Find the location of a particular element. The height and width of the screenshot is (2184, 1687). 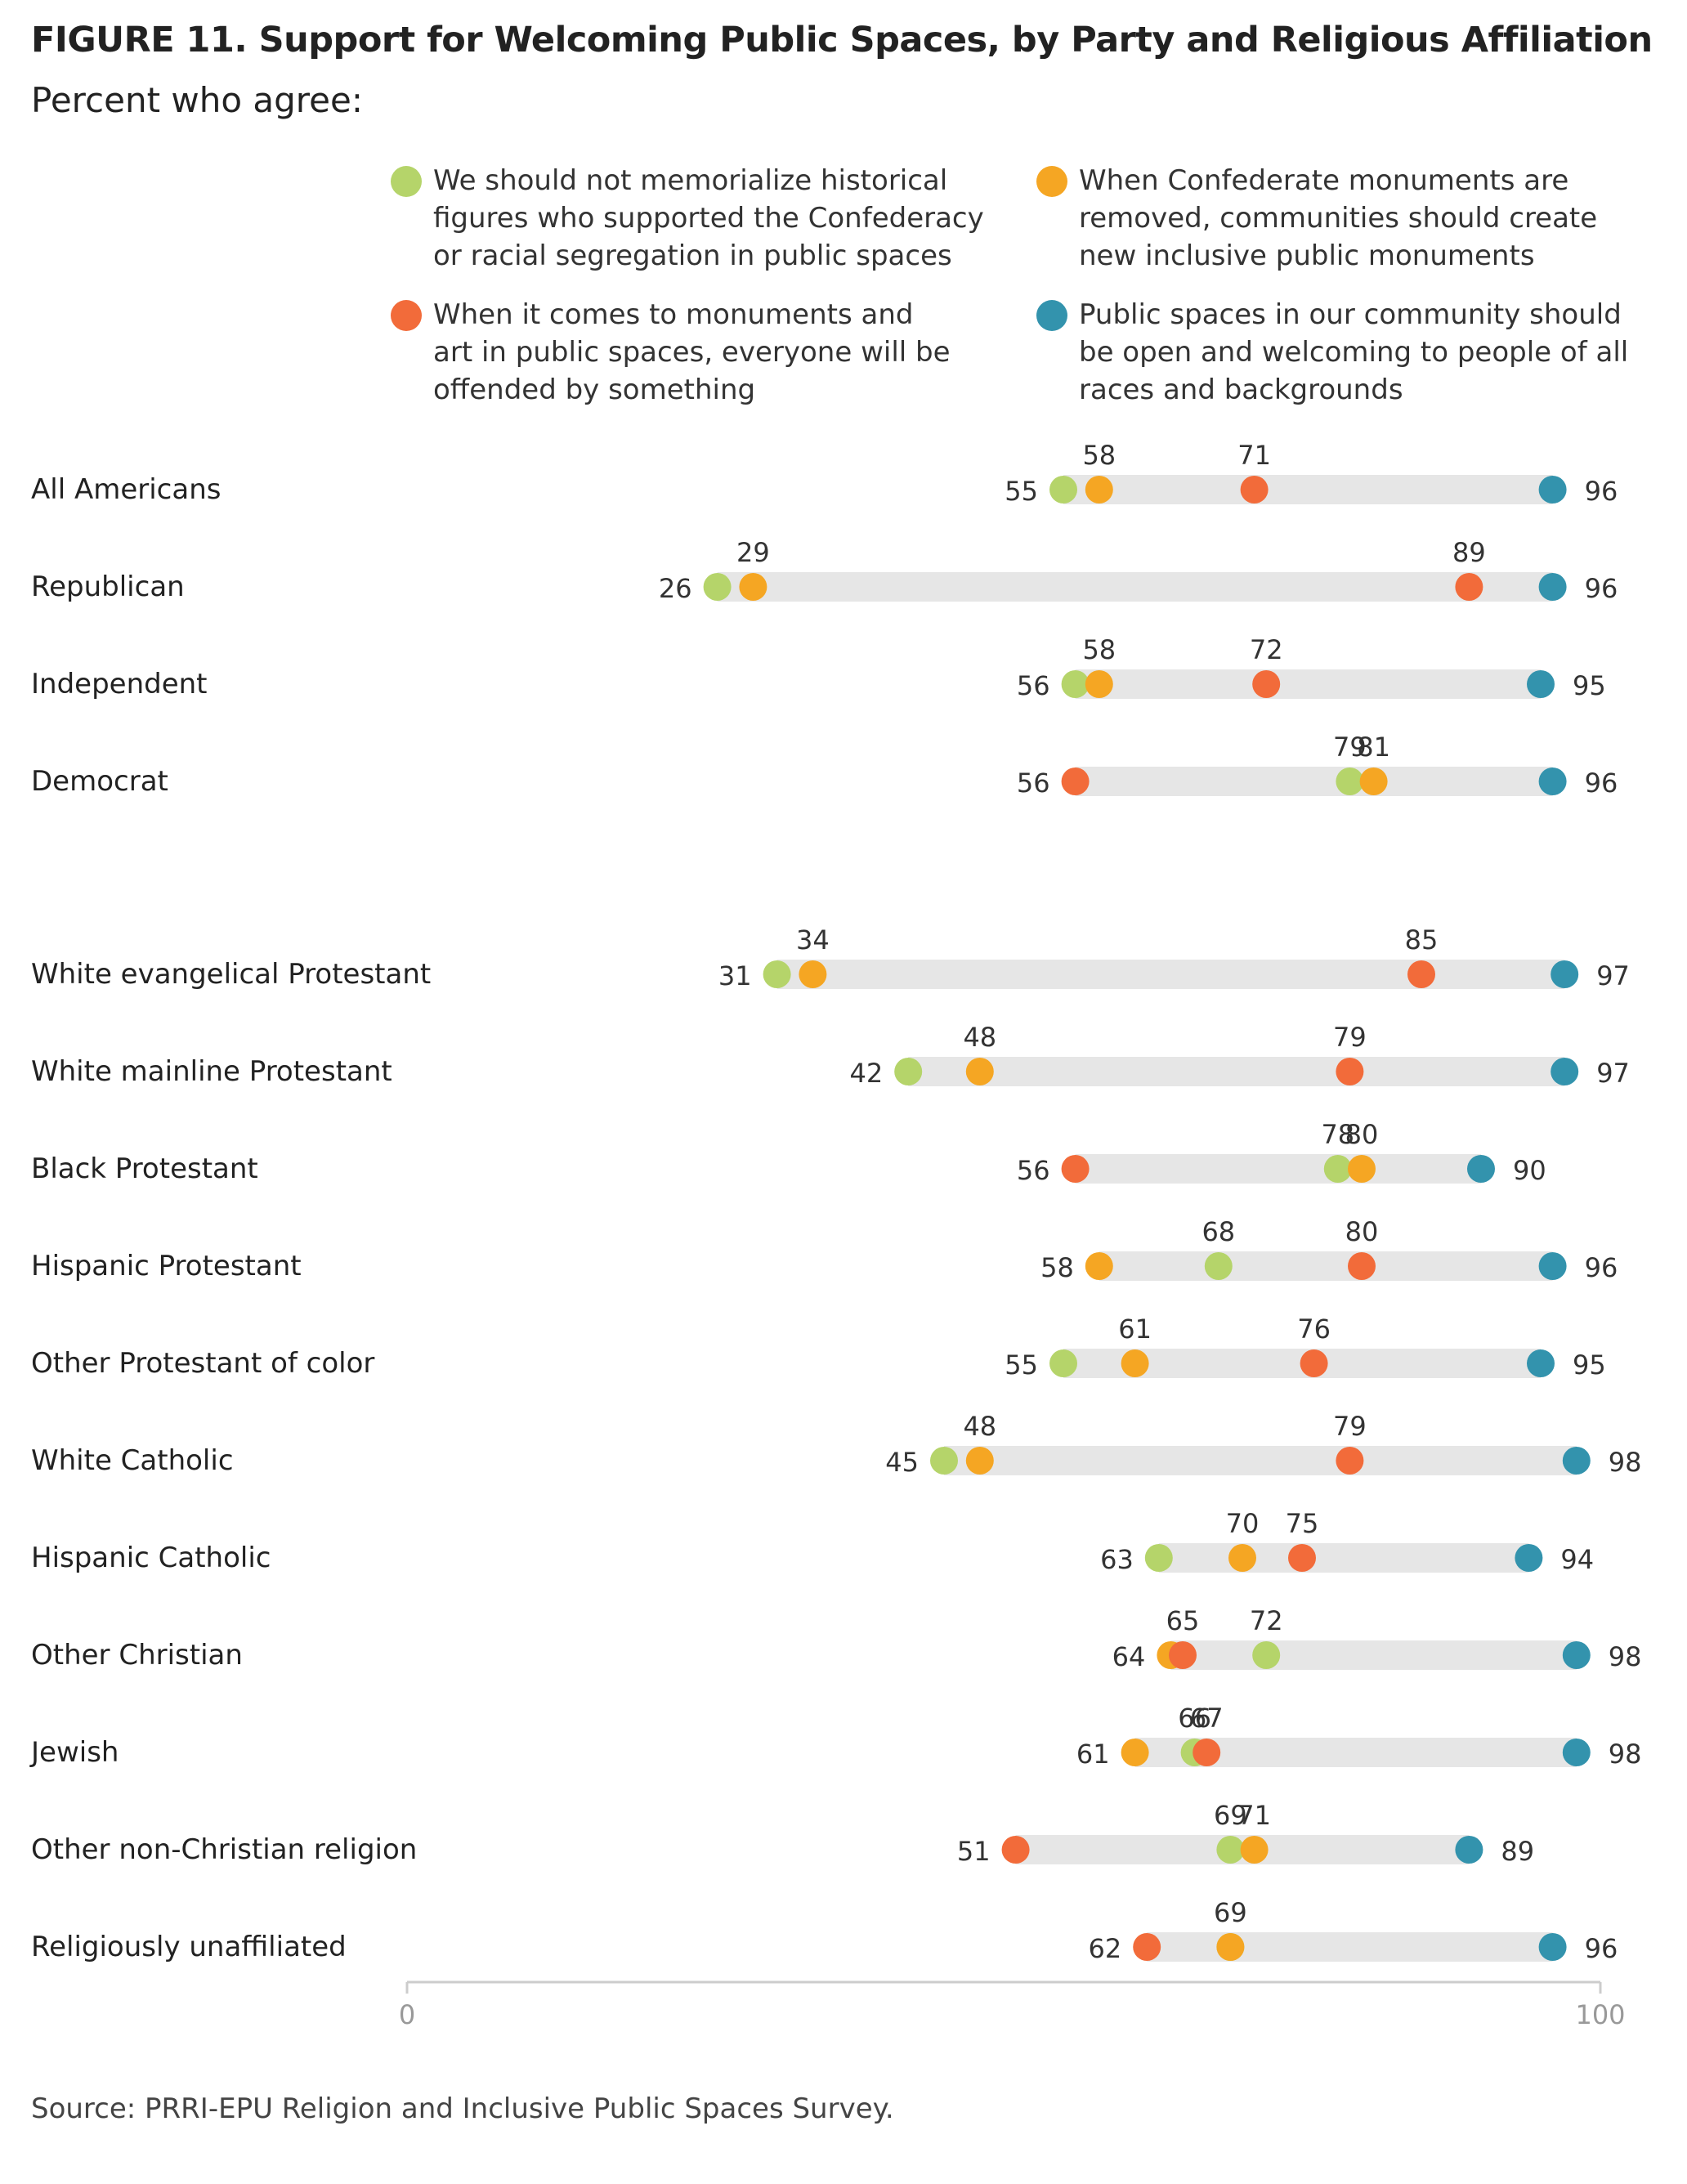

dot-offended-white-evangelical-protestant is located at coordinates (1421, 974).